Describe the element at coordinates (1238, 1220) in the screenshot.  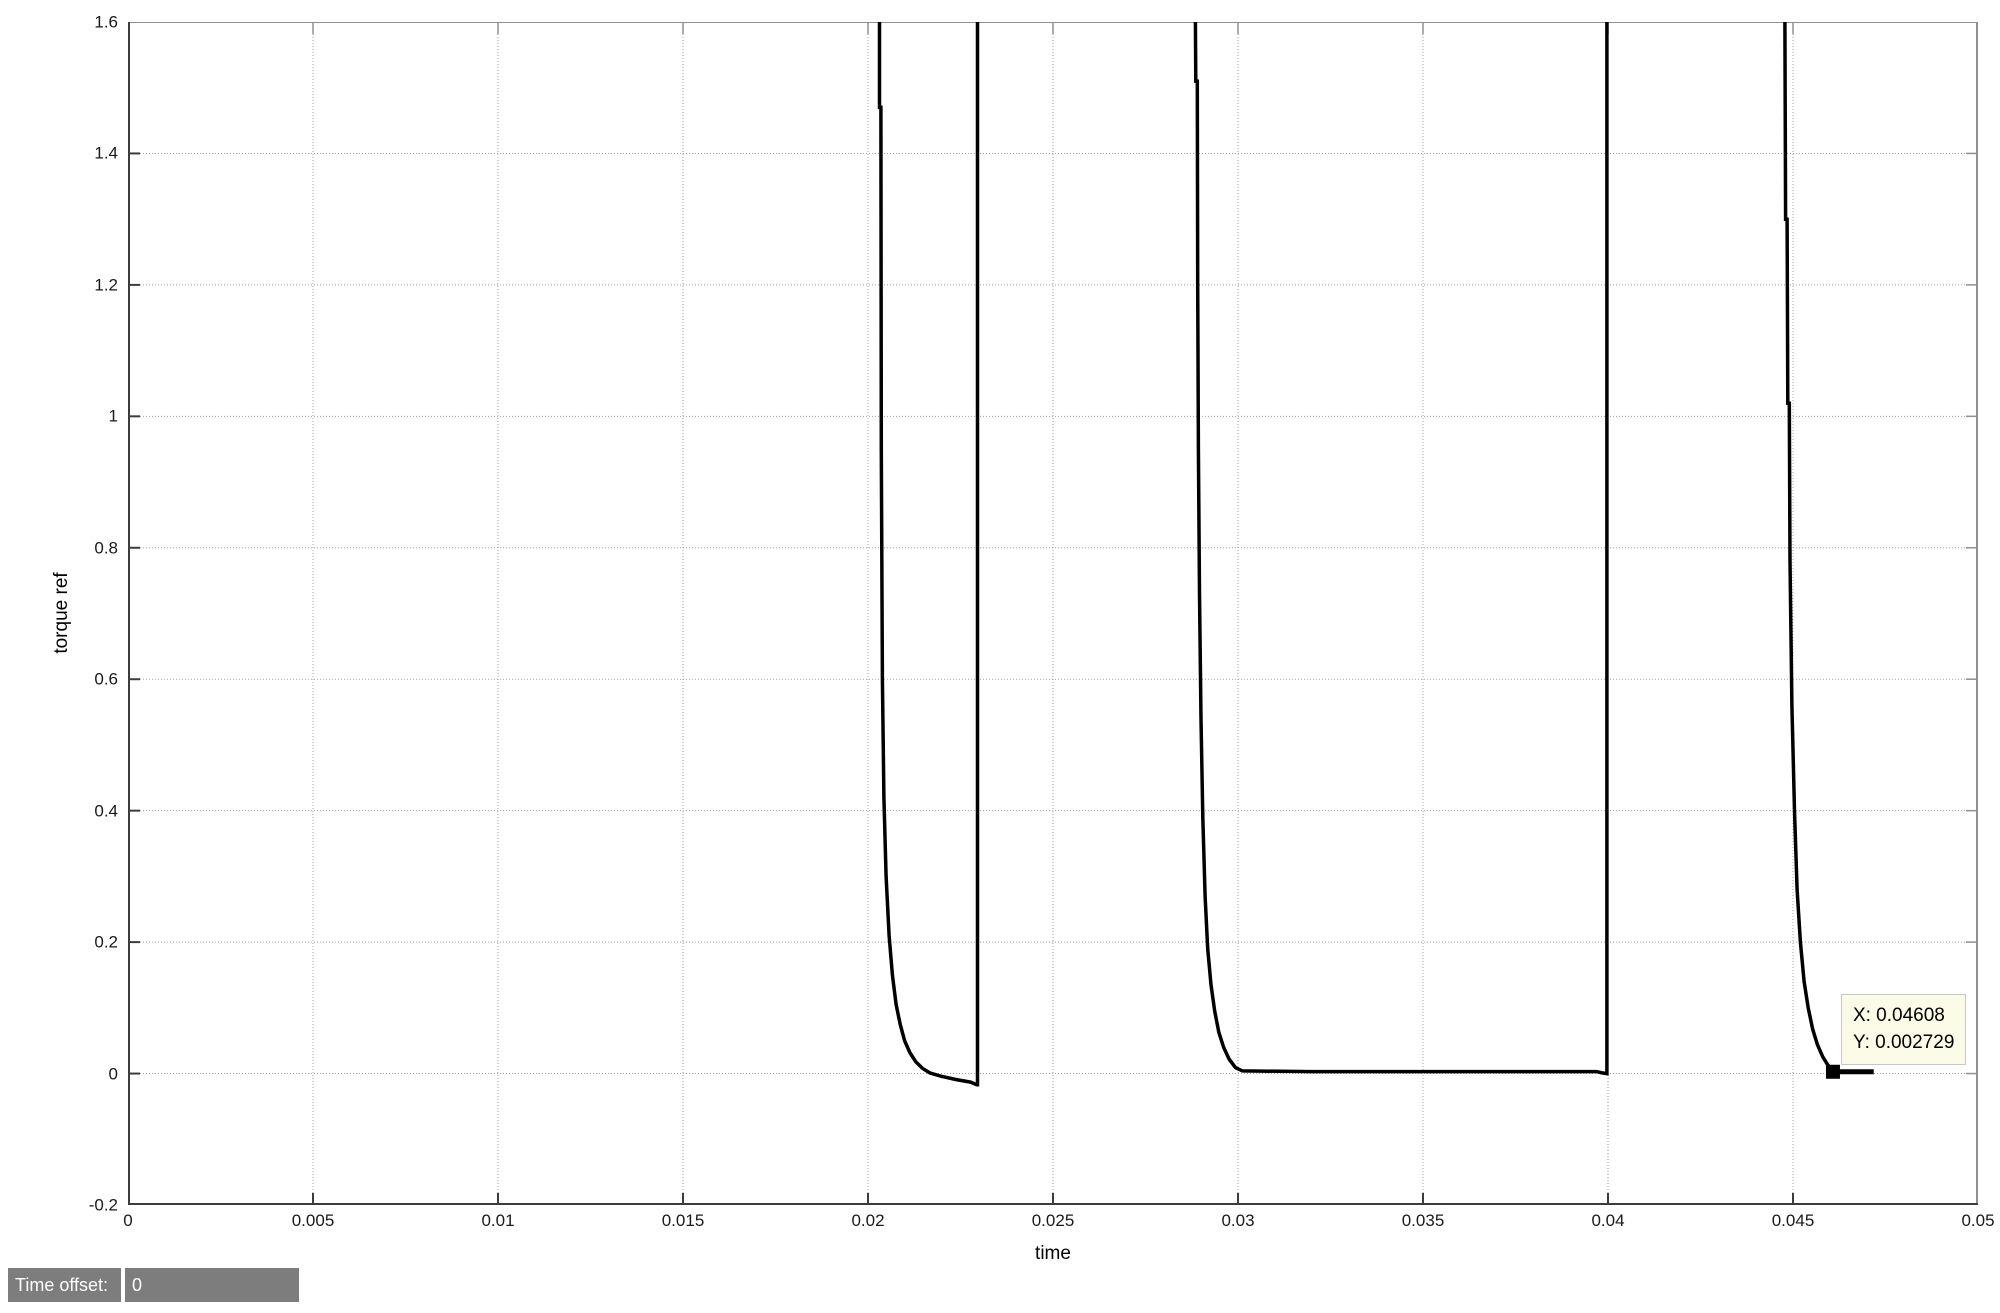
I see `x-tick-label: 0.03` at that location.